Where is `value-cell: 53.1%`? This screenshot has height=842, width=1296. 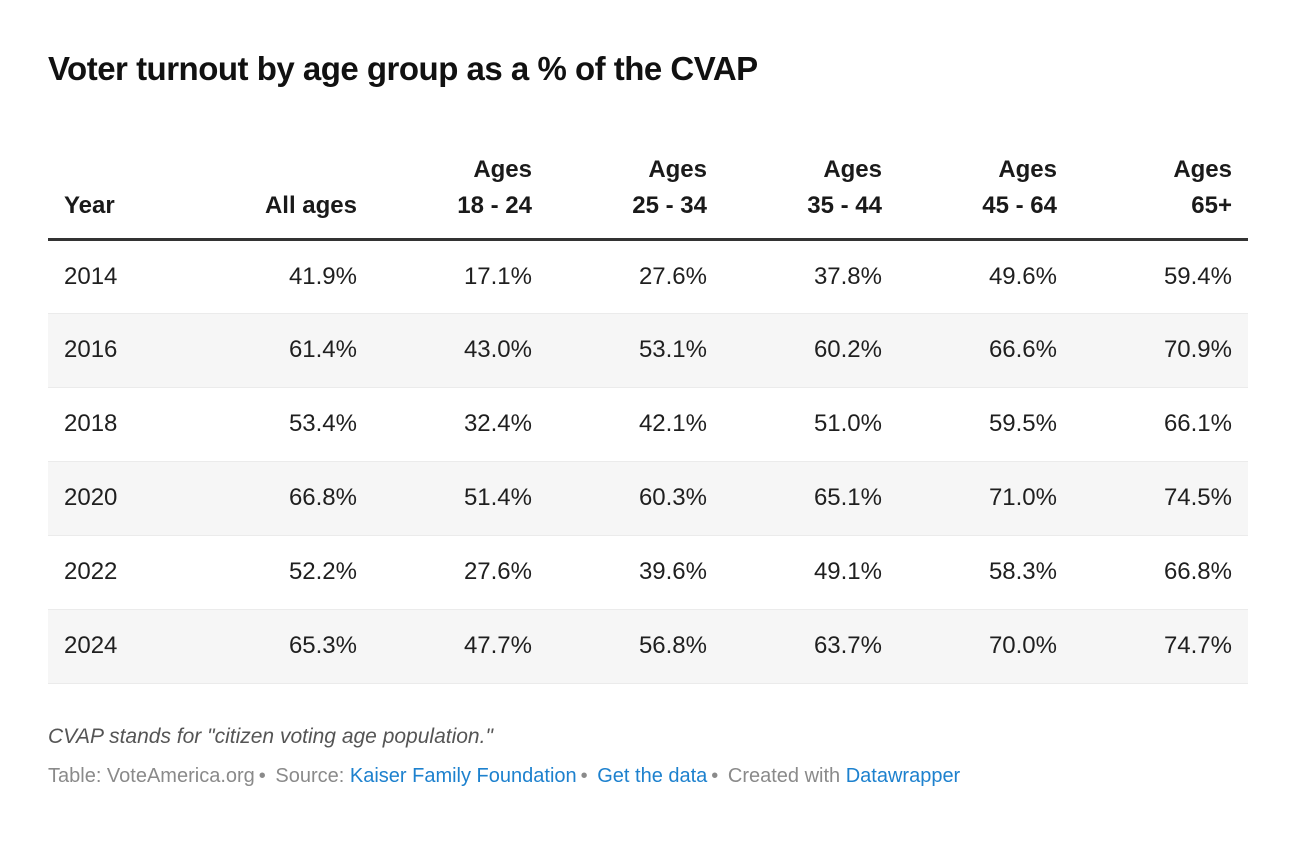 value-cell: 53.1% is located at coordinates (635, 350).